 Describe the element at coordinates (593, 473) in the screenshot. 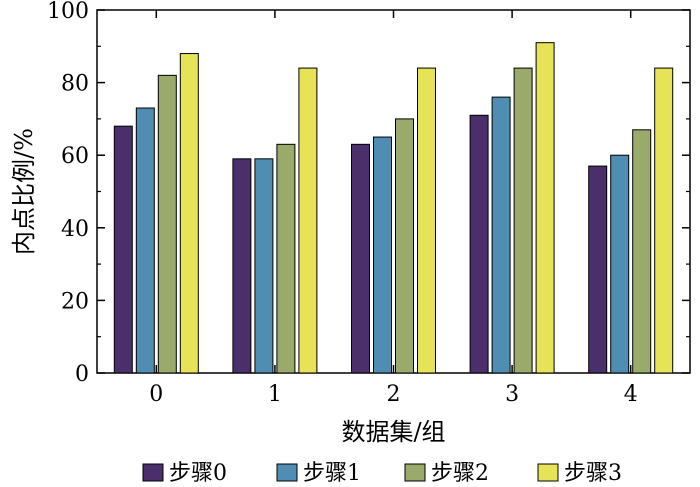

I see `legend-label: 步骤3` at that location.